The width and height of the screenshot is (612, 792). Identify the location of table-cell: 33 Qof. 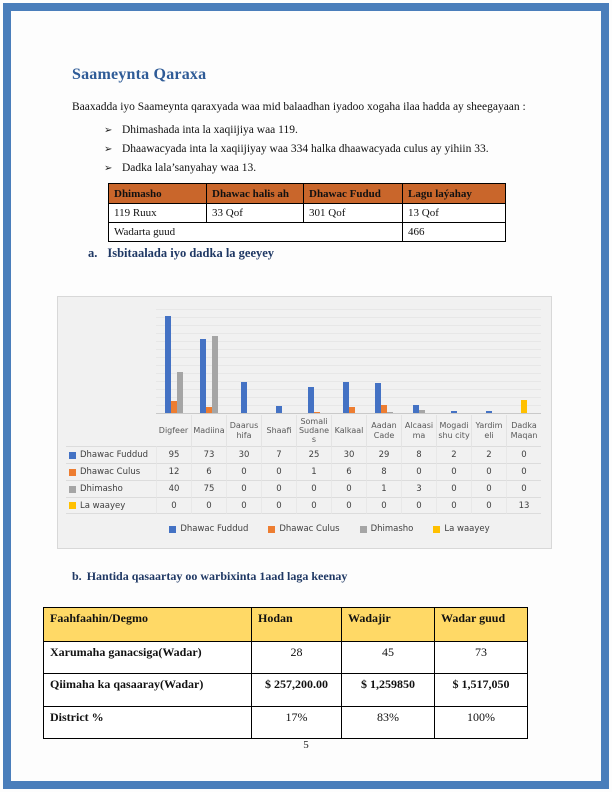
(255, 213).